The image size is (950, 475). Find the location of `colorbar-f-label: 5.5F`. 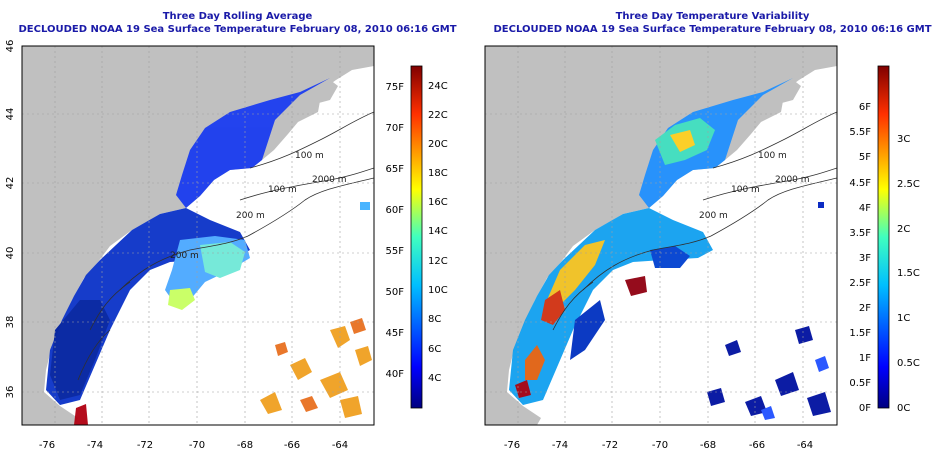

colorbar-f-label: 5.5F is located at coordinates (860, 132).